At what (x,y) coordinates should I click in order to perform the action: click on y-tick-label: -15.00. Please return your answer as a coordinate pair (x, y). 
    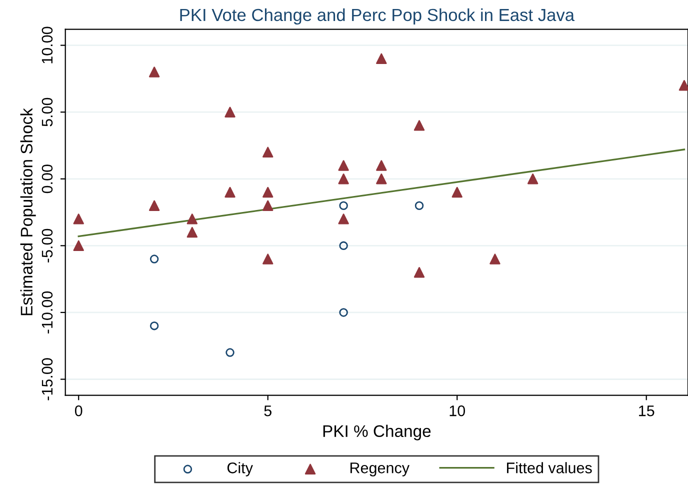
    Looking at the image, I should click on (47, 379).